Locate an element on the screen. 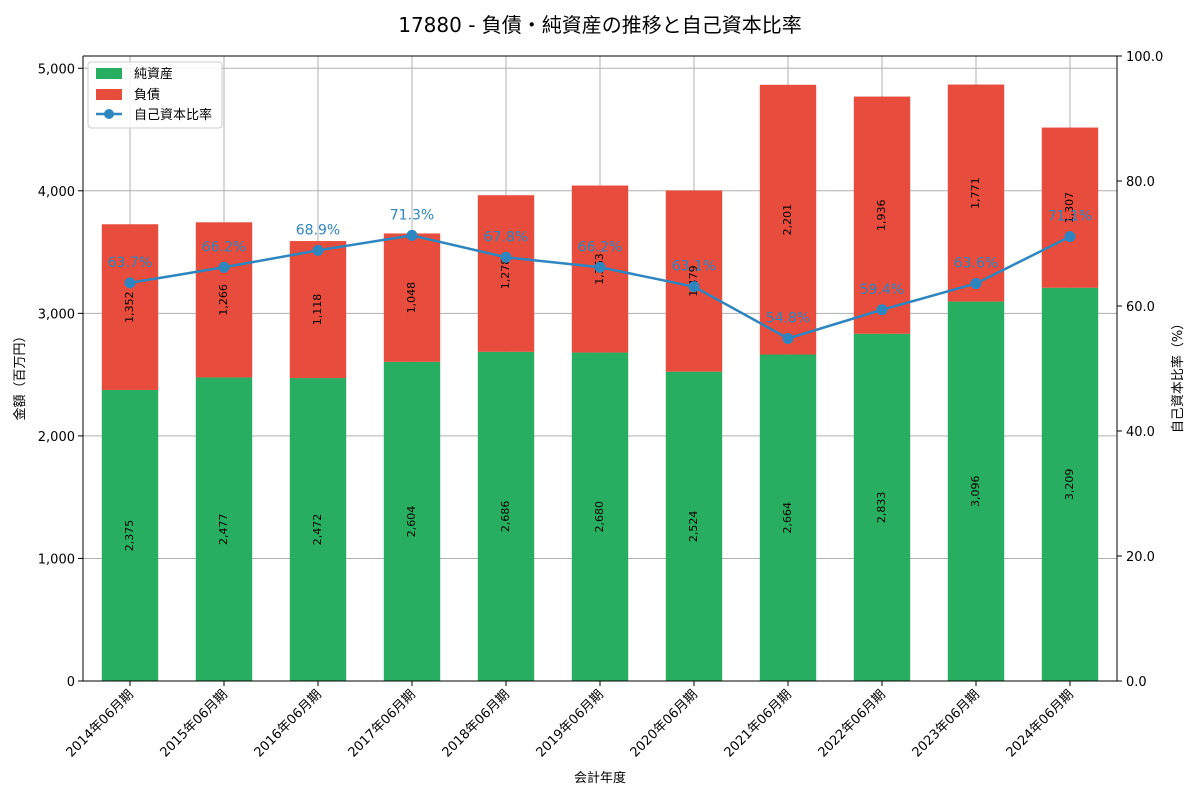 Image resolution: width=1200 pixels, height=804 pixels. equity-ratio-label: 71.1% is located at coordinates (1070, 217).